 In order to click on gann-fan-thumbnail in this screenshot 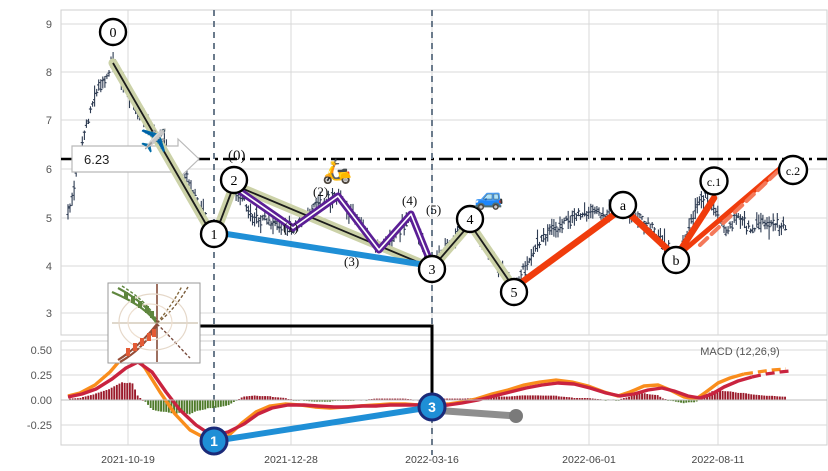, I will do `click(154, 323)`.